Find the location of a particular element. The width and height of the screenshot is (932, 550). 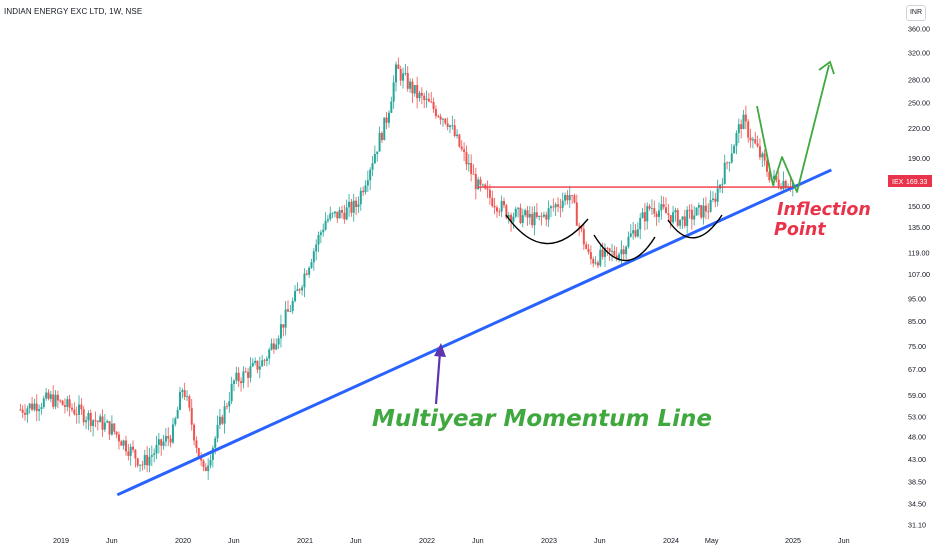

price-tick-label: 43.00 is located at coordinates (917, 459).